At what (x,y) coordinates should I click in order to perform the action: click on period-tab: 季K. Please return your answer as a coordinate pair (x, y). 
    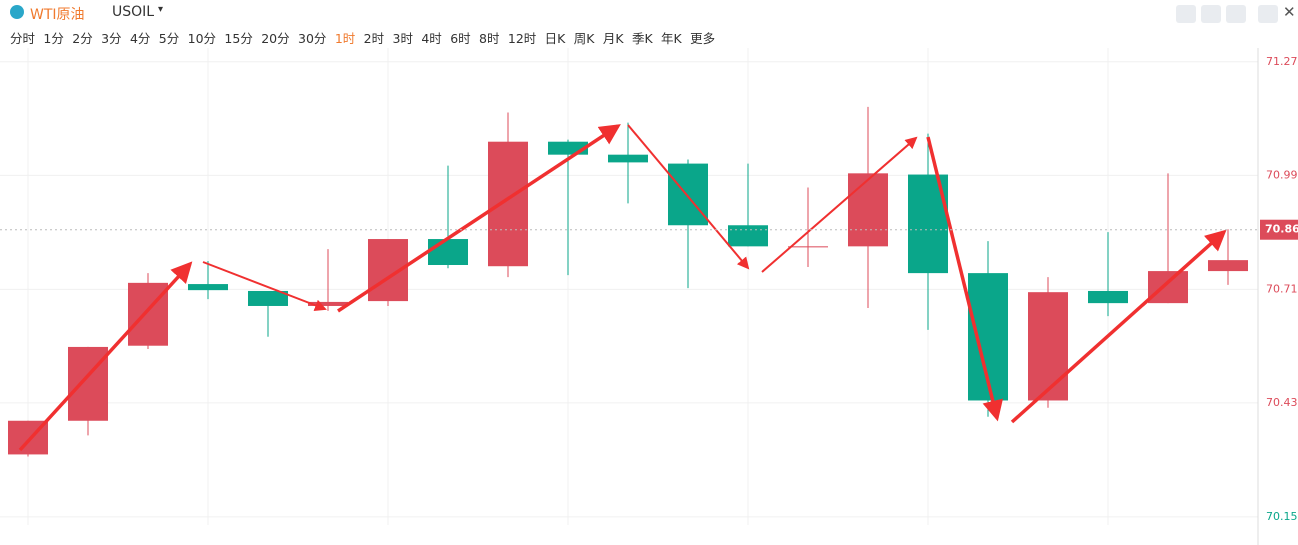
    Looking at the image, I should click on (642, 38).